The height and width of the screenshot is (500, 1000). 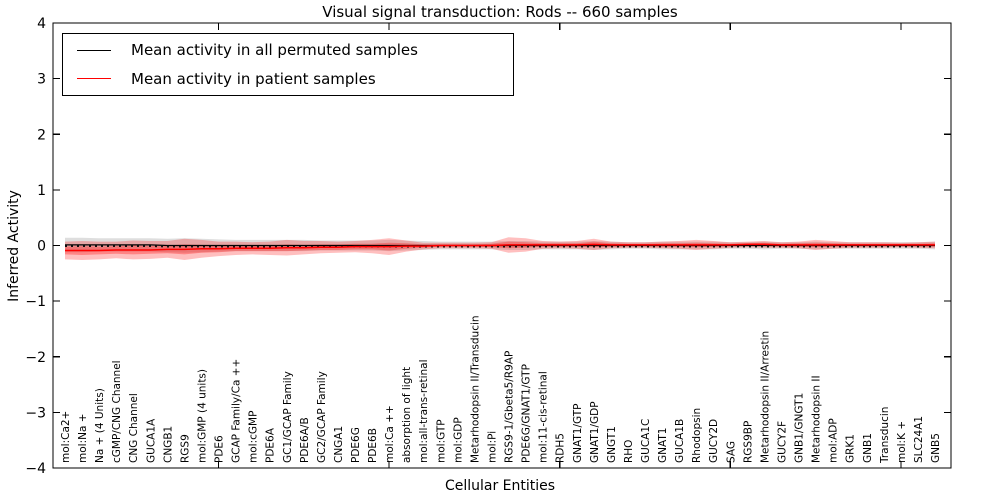 What do you see at coordinates (493, 447) in the screenshot?
I see `x-entity-label: mol:Pi` at bounding box center [493, 447].